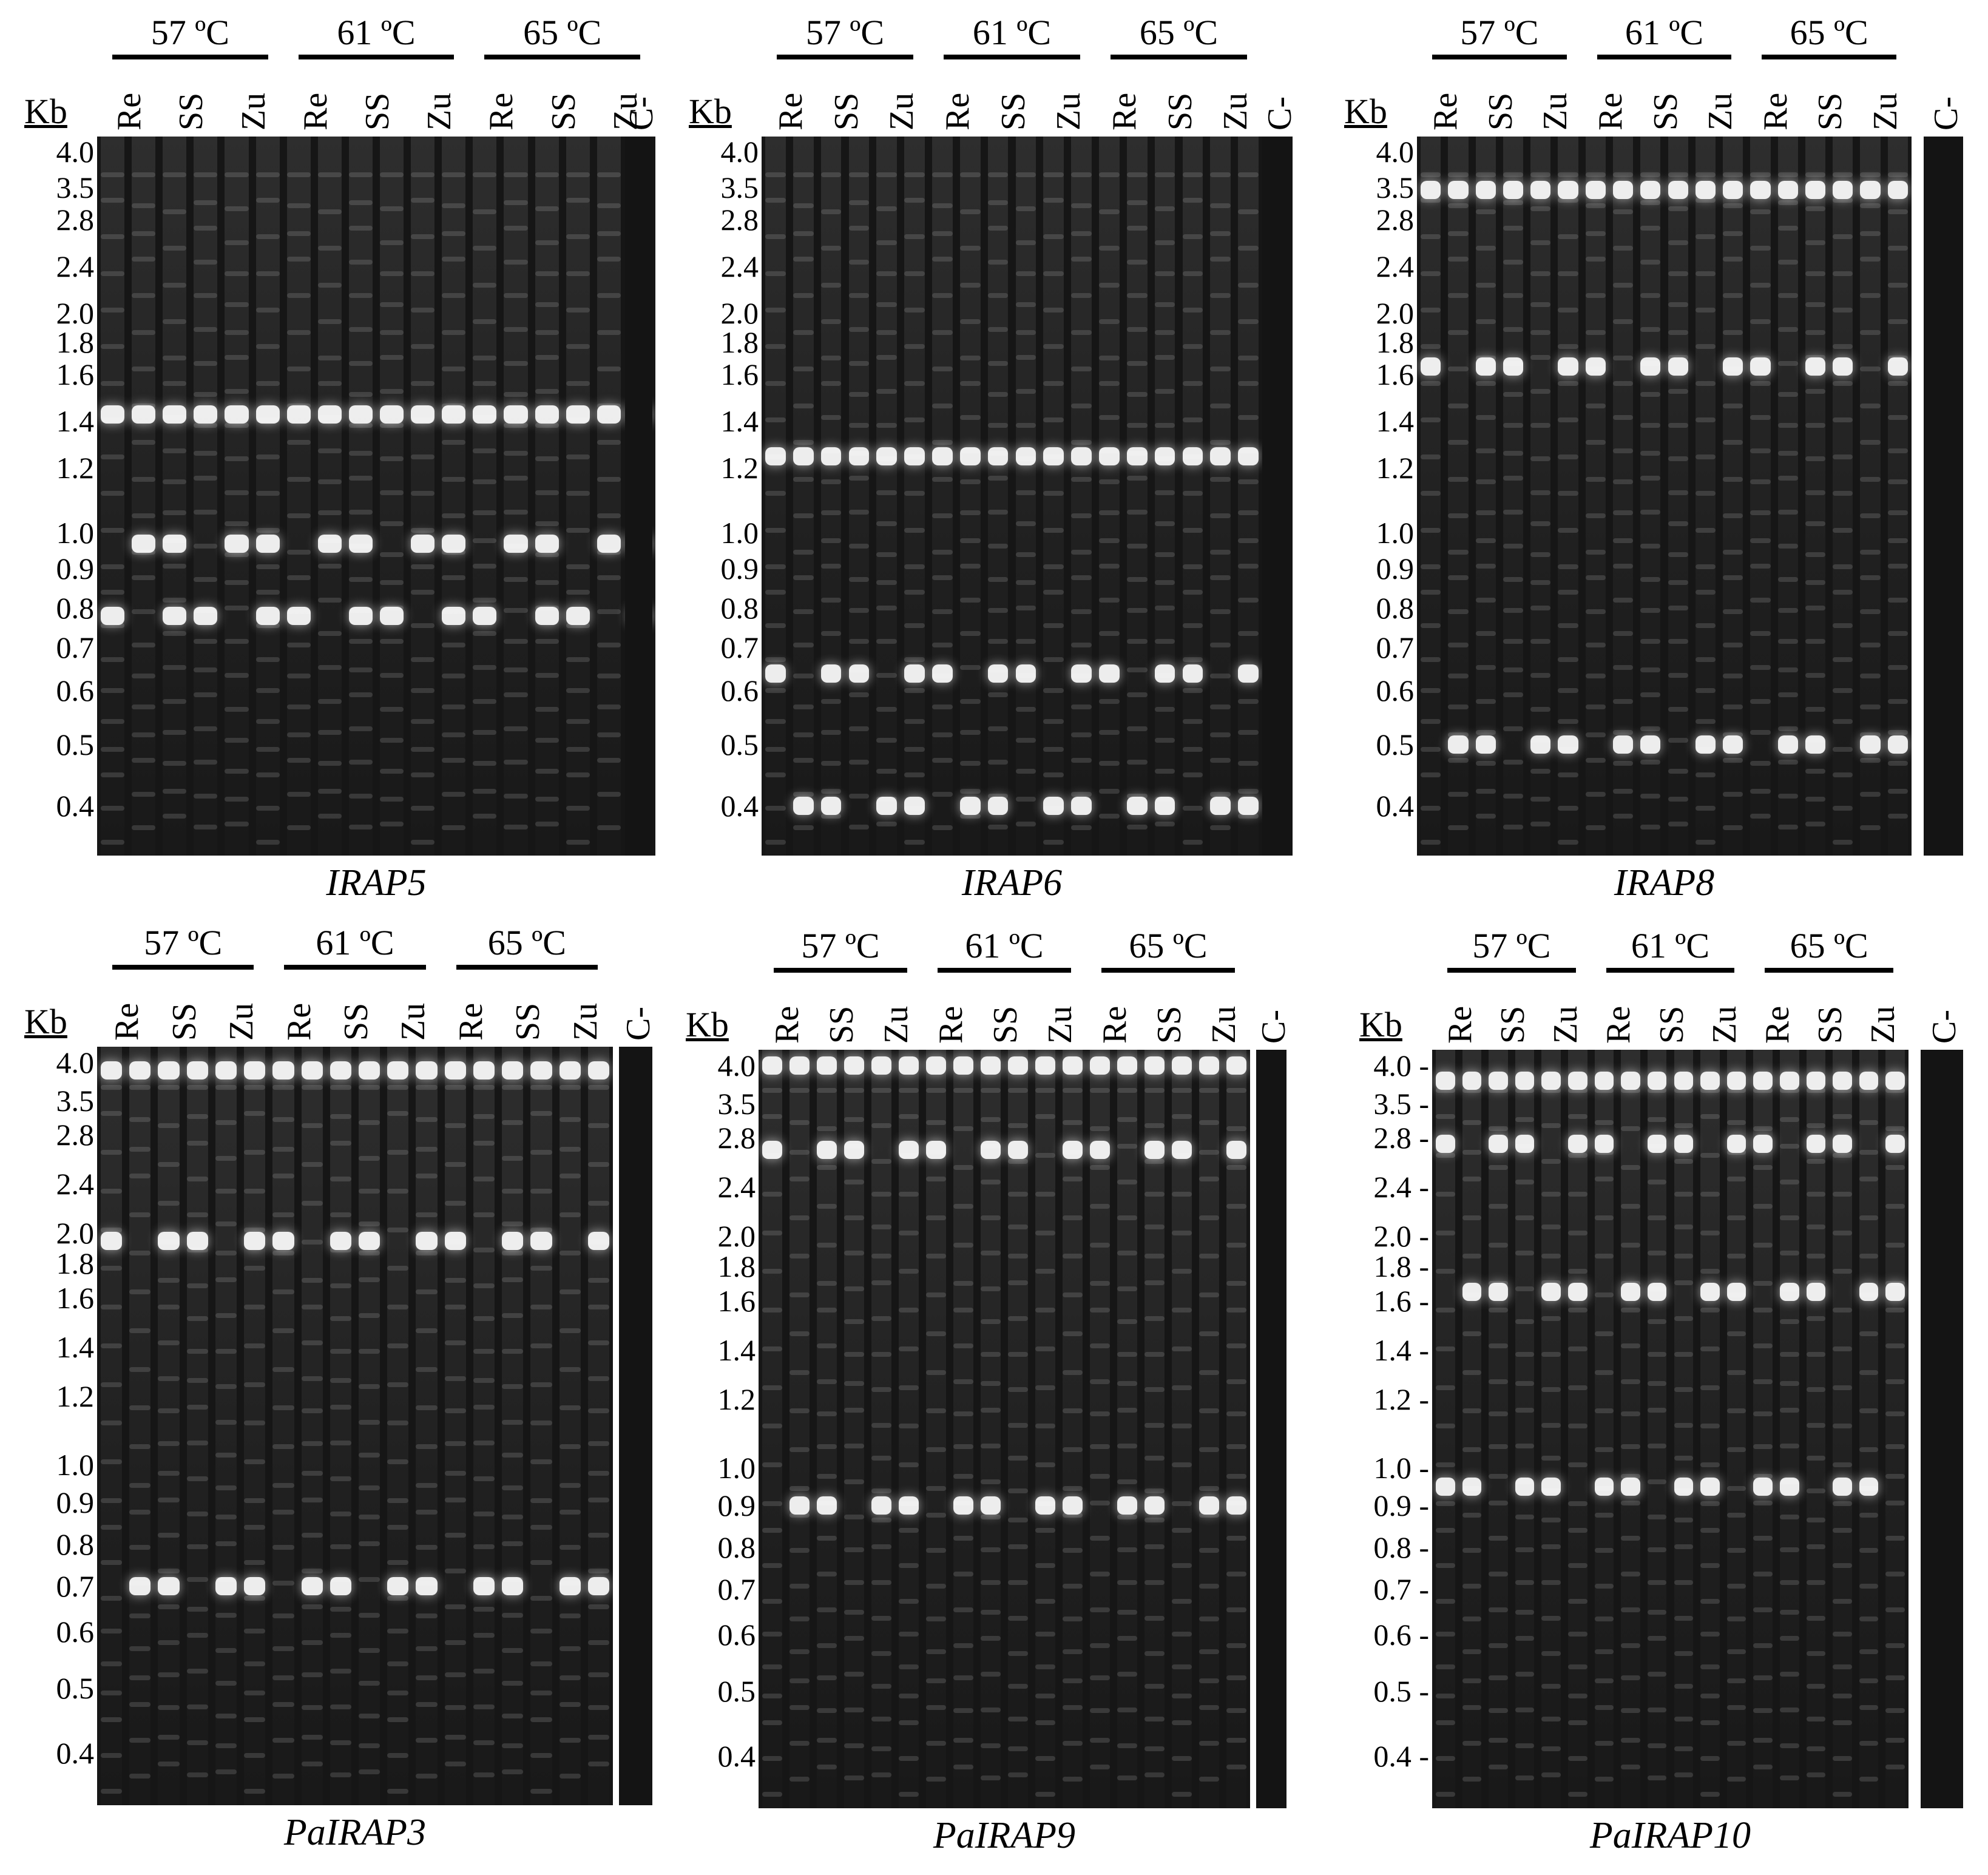  I want to click on size-marker-label: 1.6, so click(75, 1297).